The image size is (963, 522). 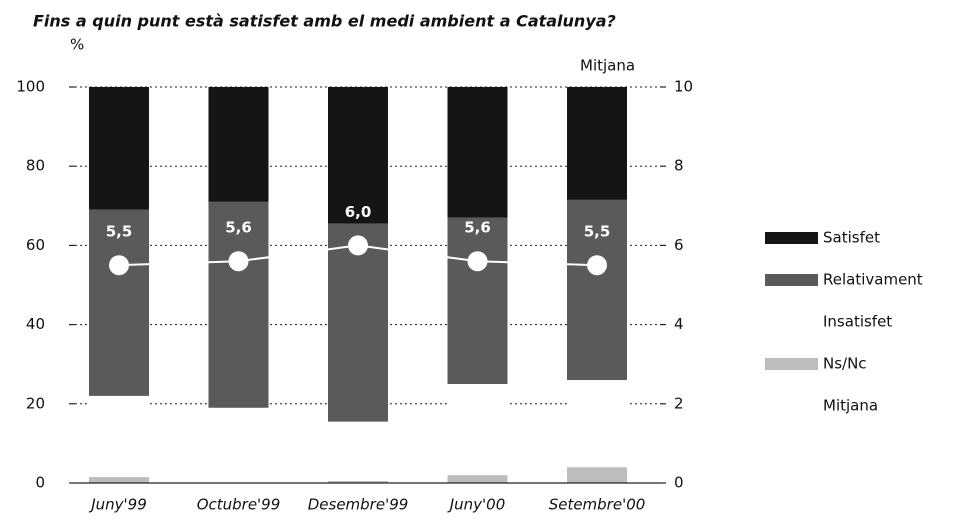 What do you see at coordinates (358, 212) in the screenshot?
I see `data-label: 6,0` at bounding box center [358, 212].